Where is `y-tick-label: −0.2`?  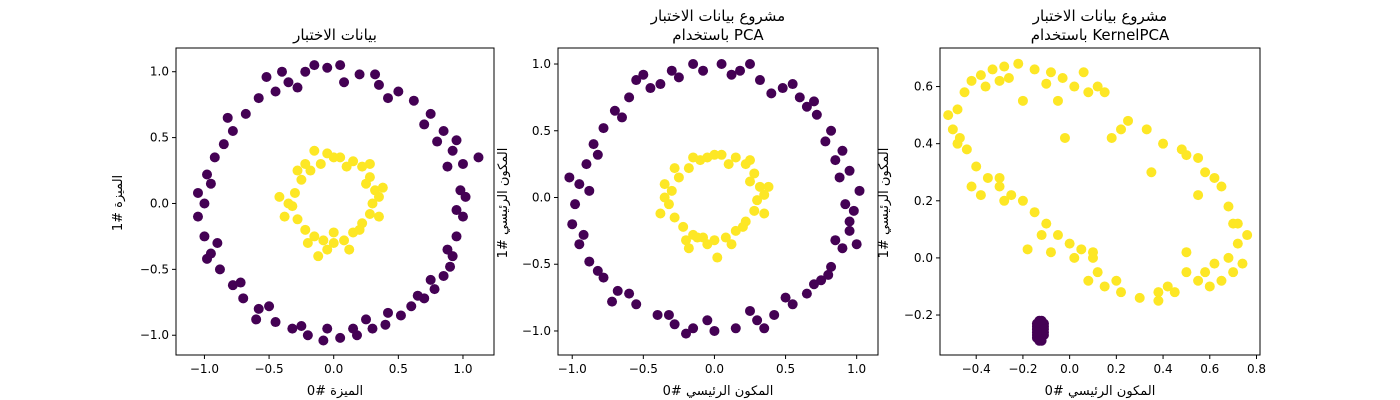 y-tick-label: −0.2 is located at coordinates (918, 315).